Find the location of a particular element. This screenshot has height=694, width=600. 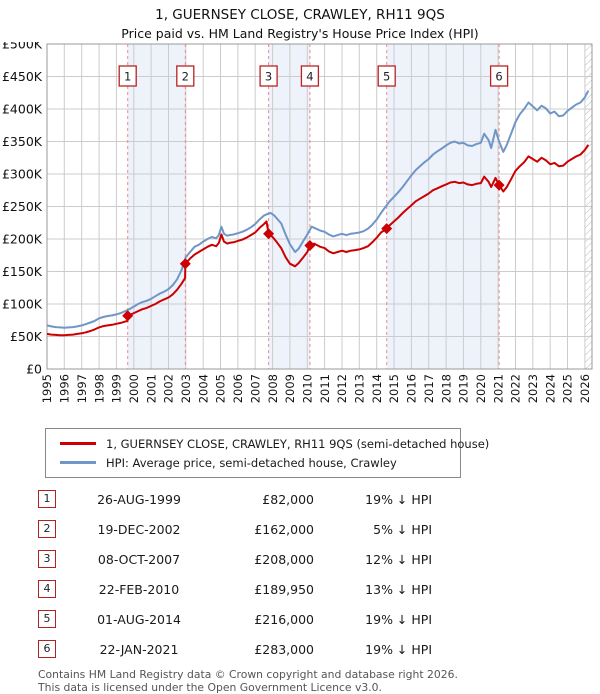

sale-date: 08-OCT-2007 is located at coordinates (139, 559).